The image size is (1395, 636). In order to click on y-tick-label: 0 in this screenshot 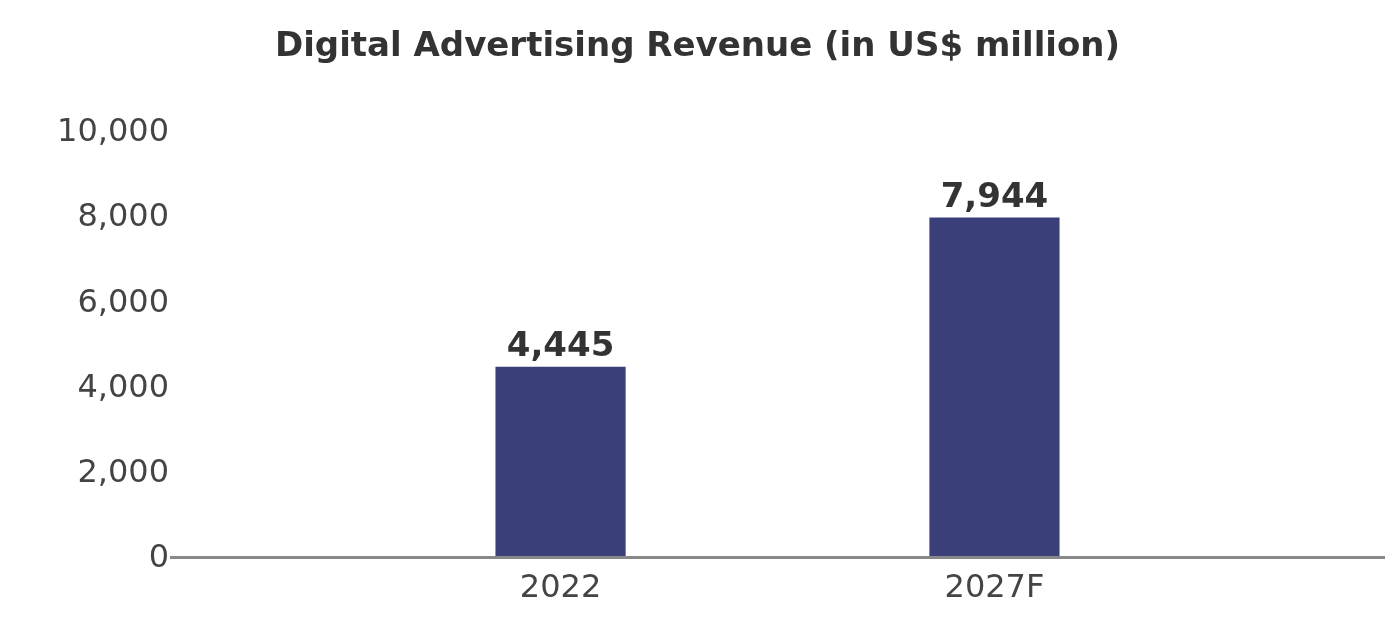, I will do `click(158, 556)`.